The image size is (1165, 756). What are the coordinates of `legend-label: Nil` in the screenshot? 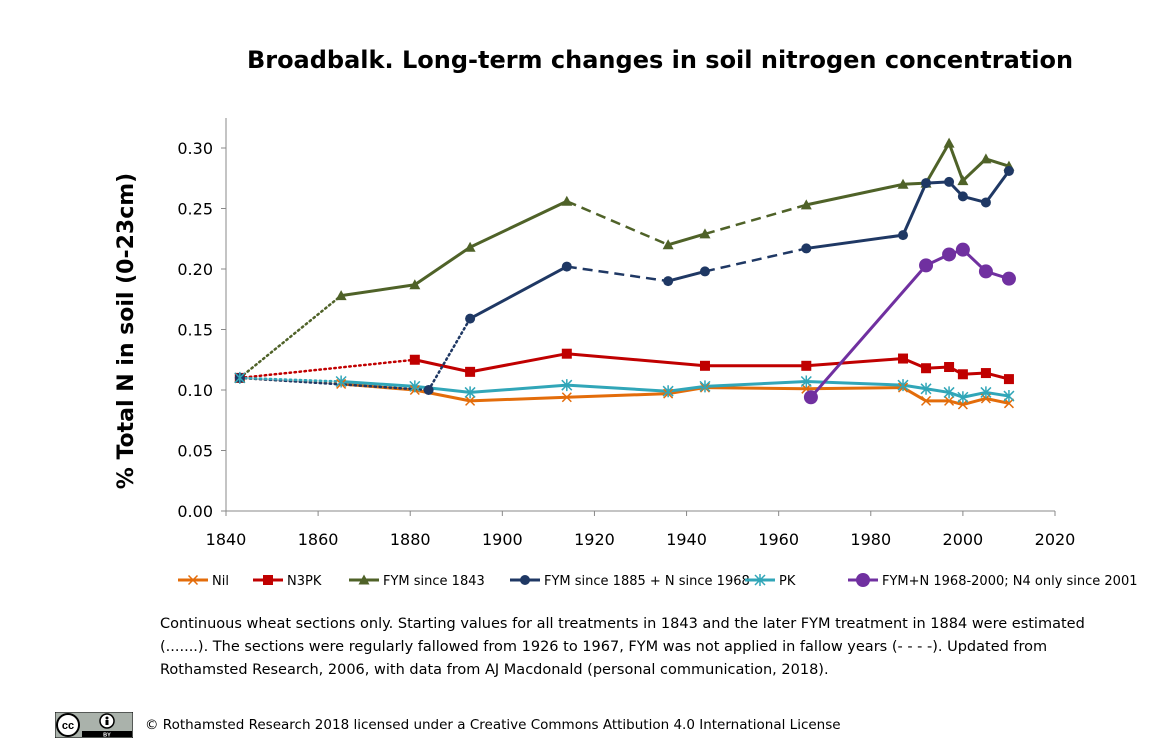 It's located at (220, 581).